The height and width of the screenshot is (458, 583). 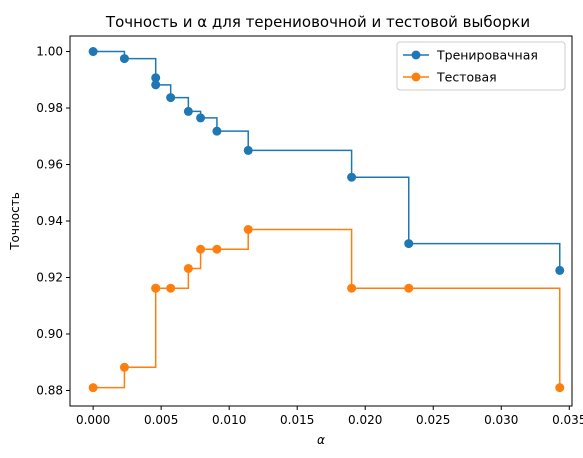 What do you see at coordinates (487, 55) in the screenshot?
I see `legend-label-0: Тренировачная` at bounding box center [487, 55].